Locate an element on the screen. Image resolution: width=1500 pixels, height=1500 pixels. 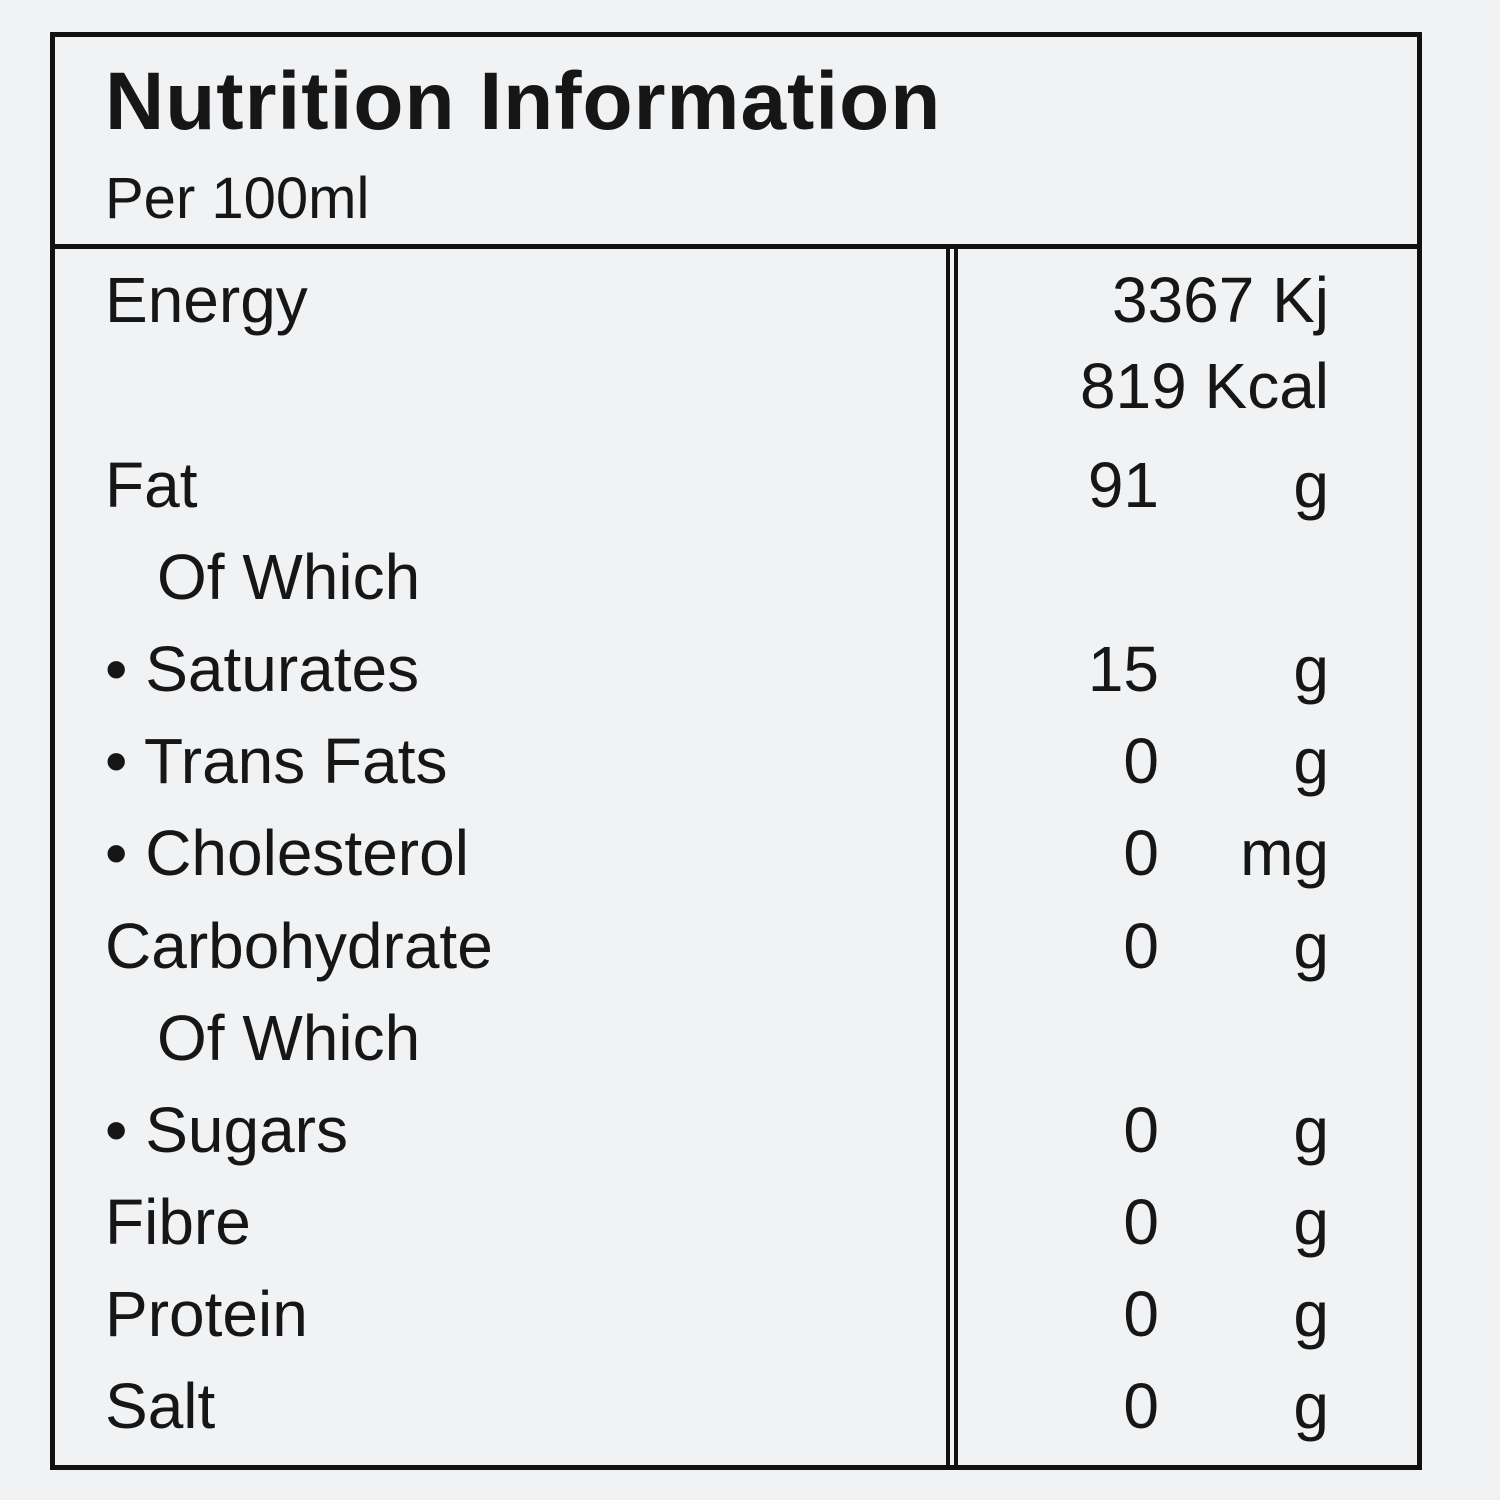
nutrient-row-salt: Salt 0 g is located at coordinates (736, 1408).